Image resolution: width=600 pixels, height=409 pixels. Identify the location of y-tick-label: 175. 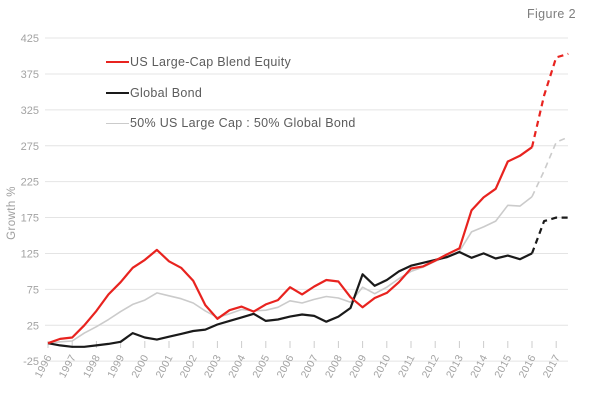
(30, 219).